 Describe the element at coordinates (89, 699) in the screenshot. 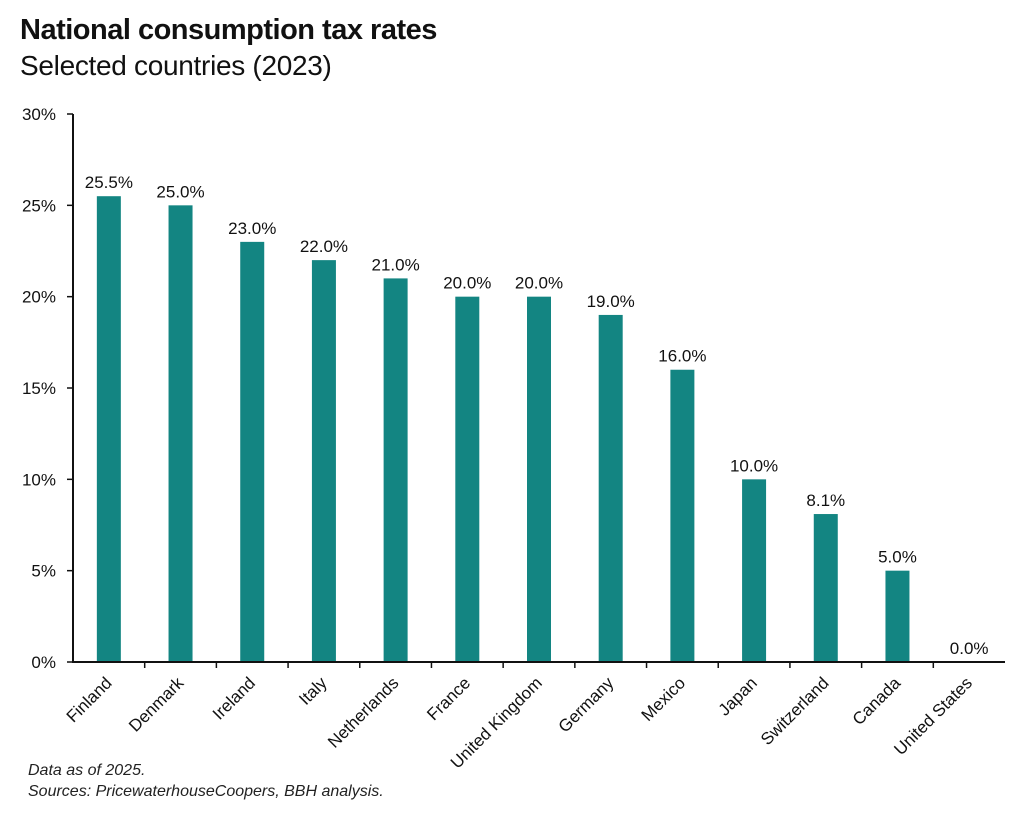

I see `x-tick-label: Finland` at that location.